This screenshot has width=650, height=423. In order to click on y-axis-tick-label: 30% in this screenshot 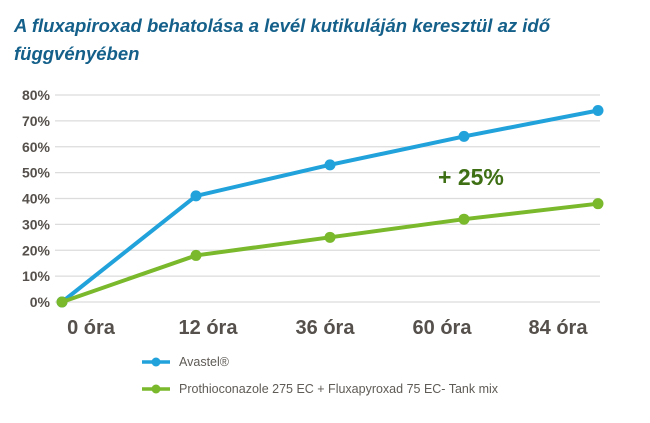, I will do `click(36, 224)`.